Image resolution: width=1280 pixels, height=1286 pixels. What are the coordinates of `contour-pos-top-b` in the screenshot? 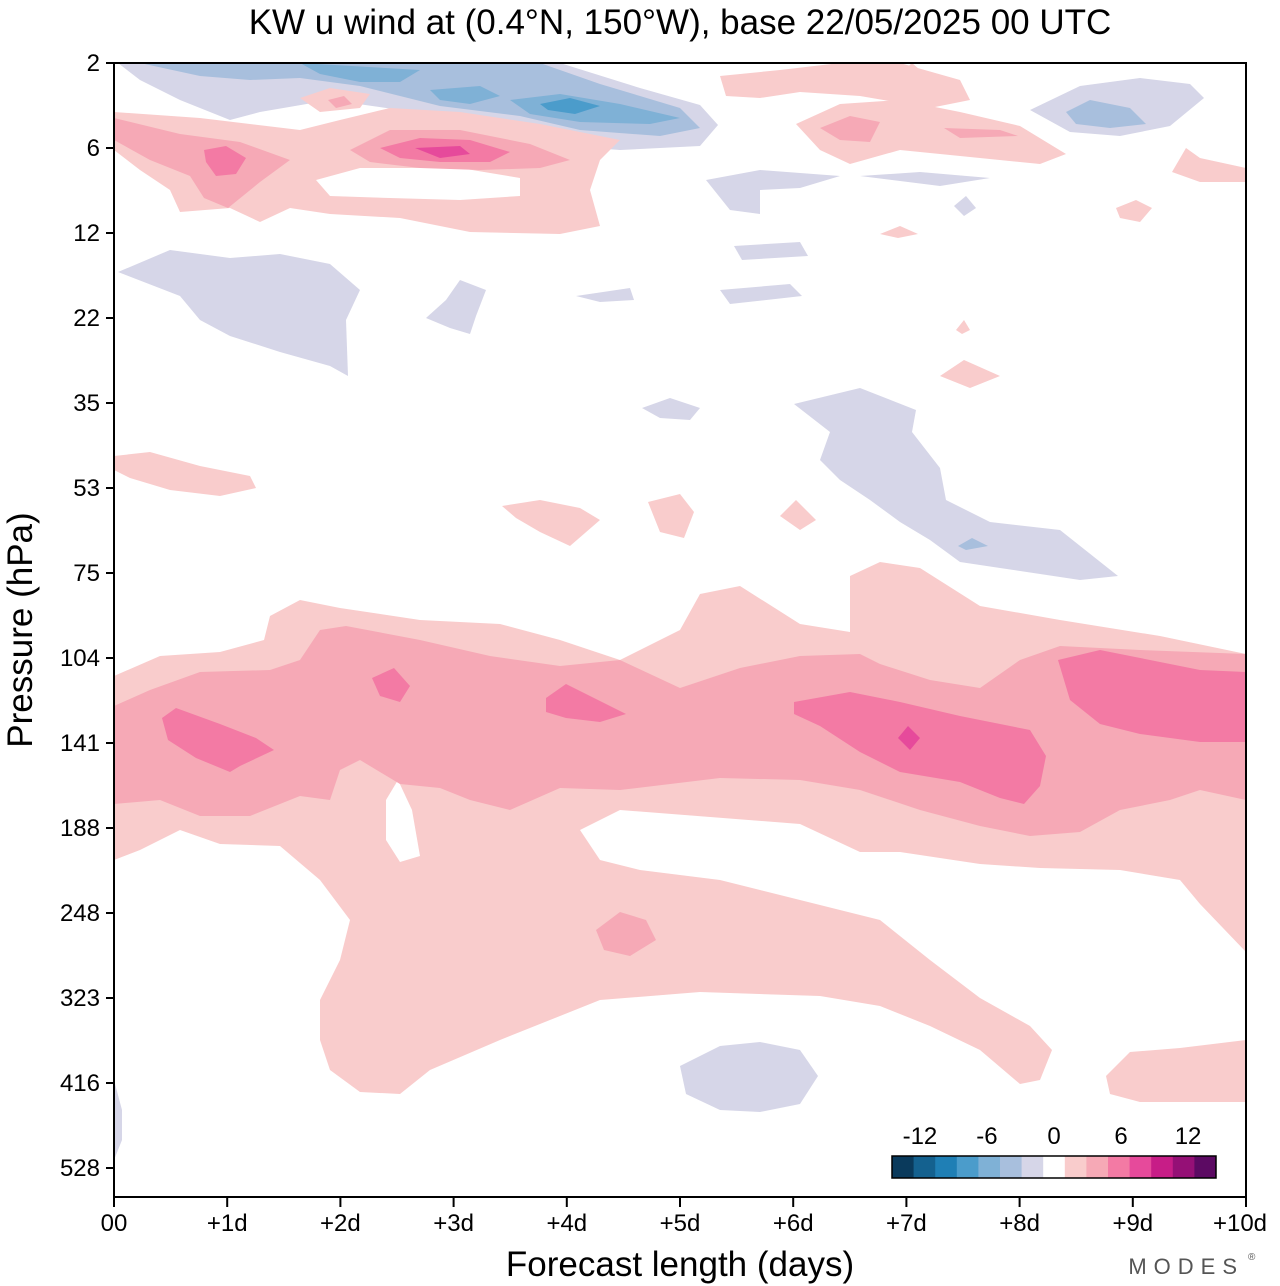 It's located at (202, 163).